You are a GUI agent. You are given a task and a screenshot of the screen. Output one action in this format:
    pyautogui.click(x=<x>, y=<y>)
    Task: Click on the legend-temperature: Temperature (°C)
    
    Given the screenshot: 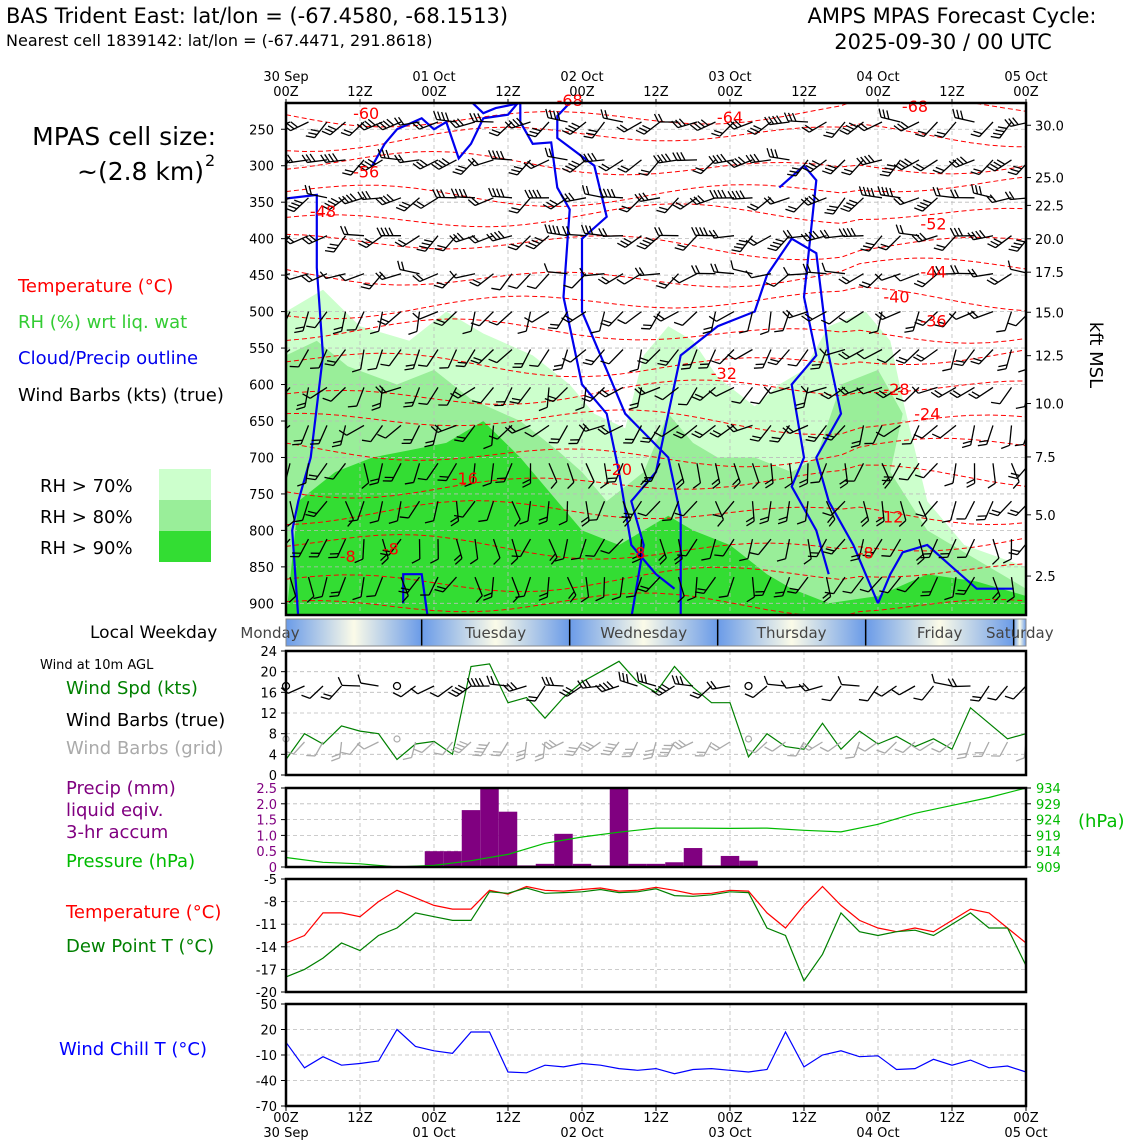 What is the action you would take?
    pyautogui.click(x=95, y=286)
    